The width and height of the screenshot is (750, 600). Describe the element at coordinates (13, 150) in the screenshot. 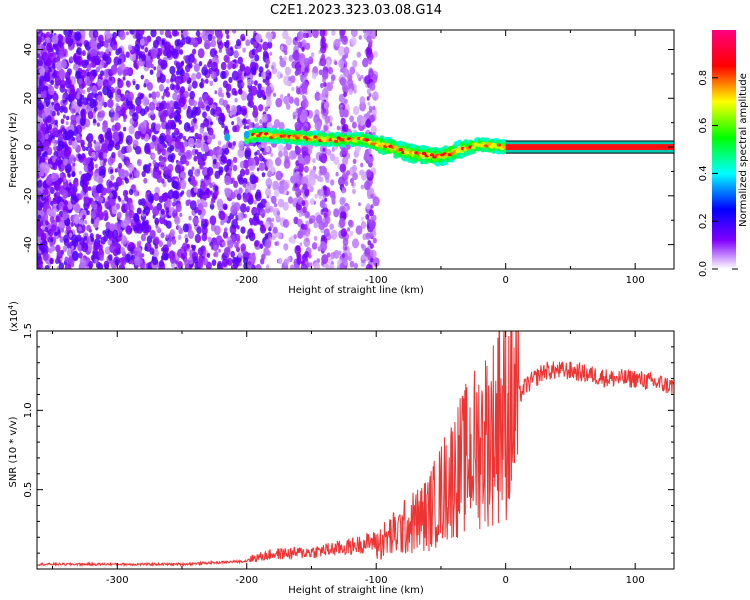

I see `spectrogram-ylabel: Frequency (Hz)` at that location.